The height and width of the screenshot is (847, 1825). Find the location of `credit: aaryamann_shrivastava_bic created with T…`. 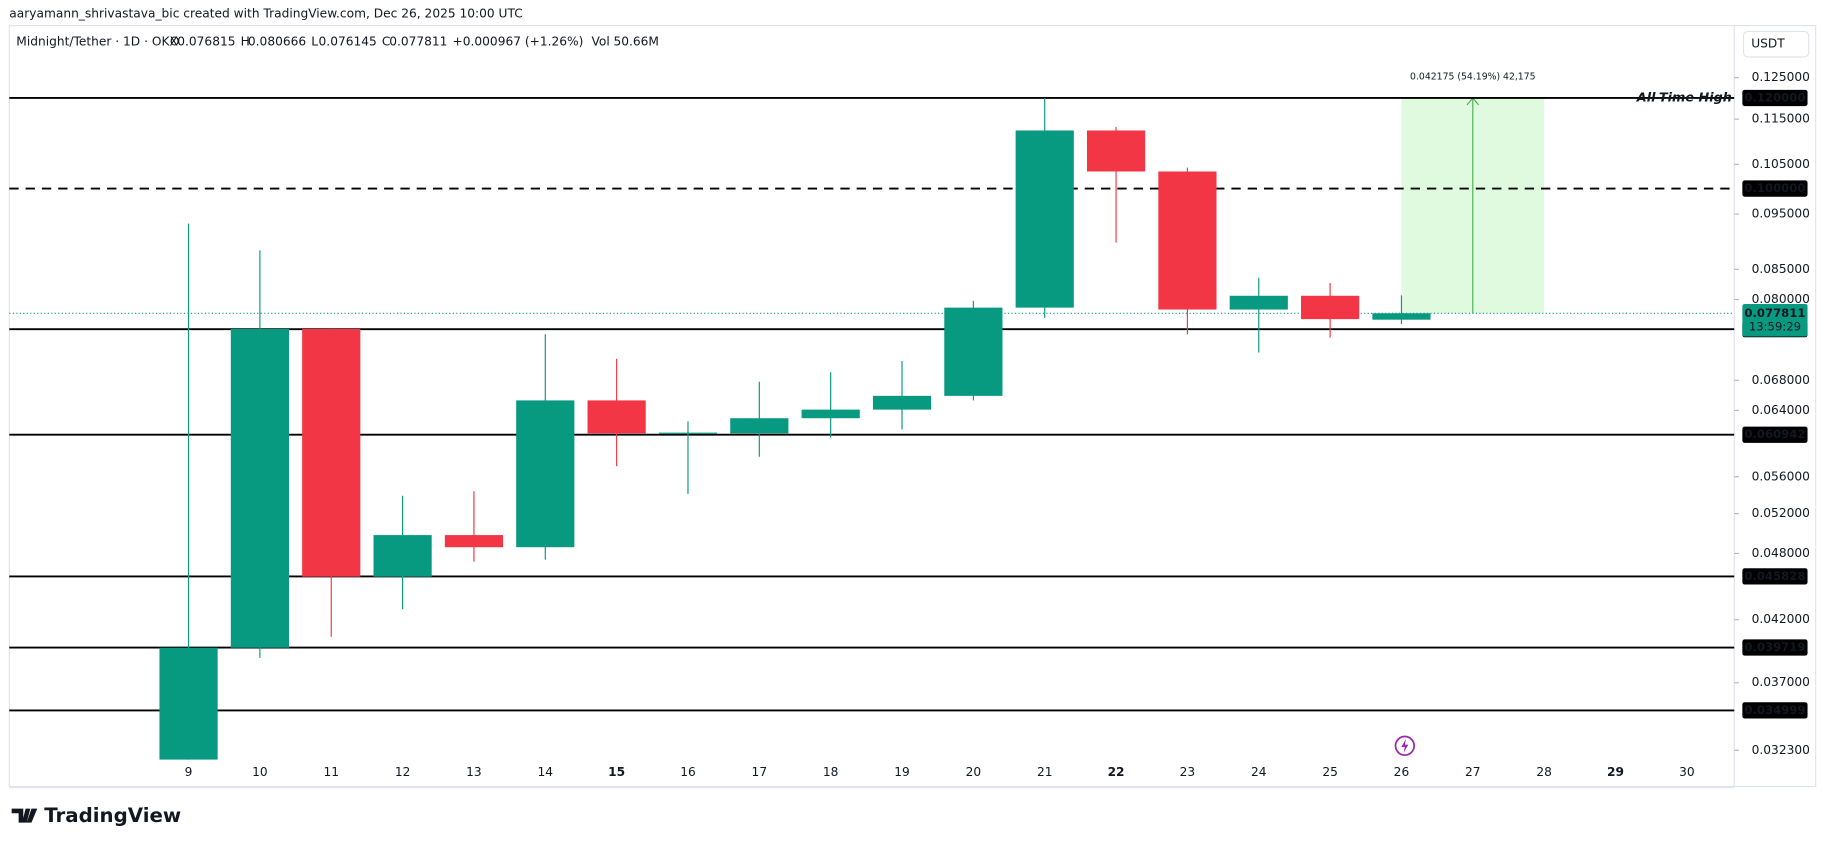

credit: aaryamann_shrivastava_bic created with T… is located at coordinates (265, 13).